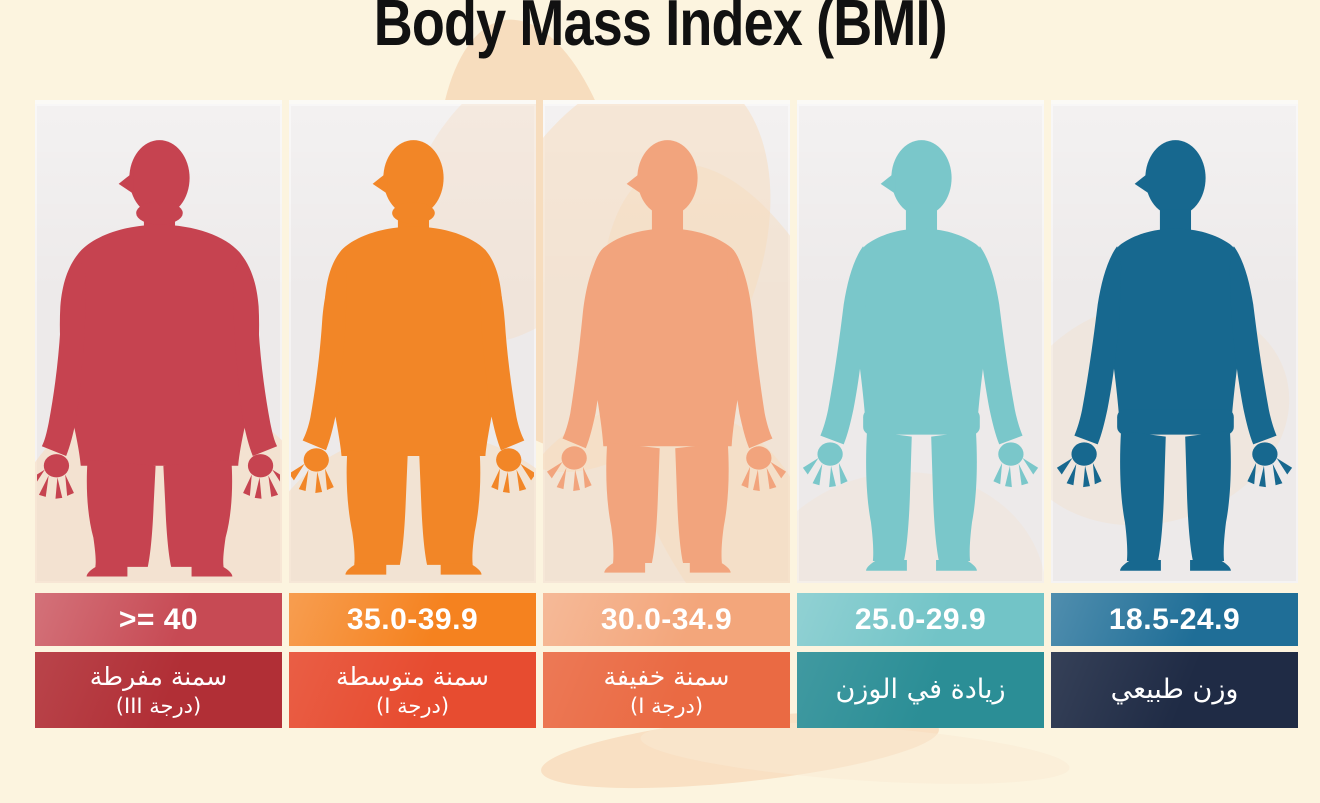 The height and width of the screenshot is (803, 1320). I want to click on range-value: 35.0-39.9, so click(412, 619).